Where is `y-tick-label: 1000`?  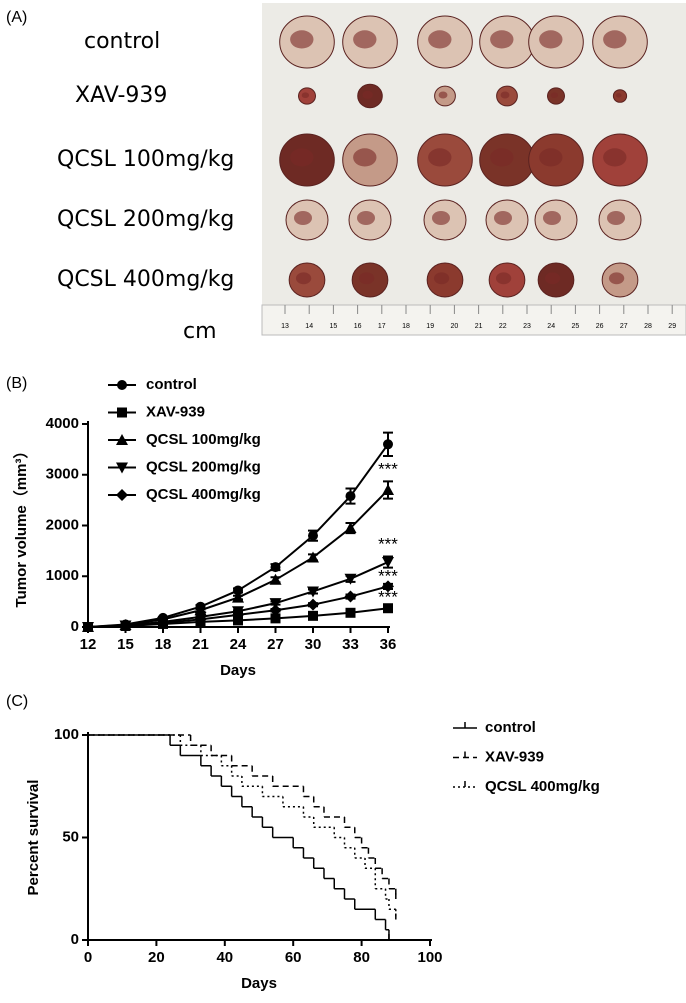 y-tick-label: 1000 is located at coordinates (62, 575).